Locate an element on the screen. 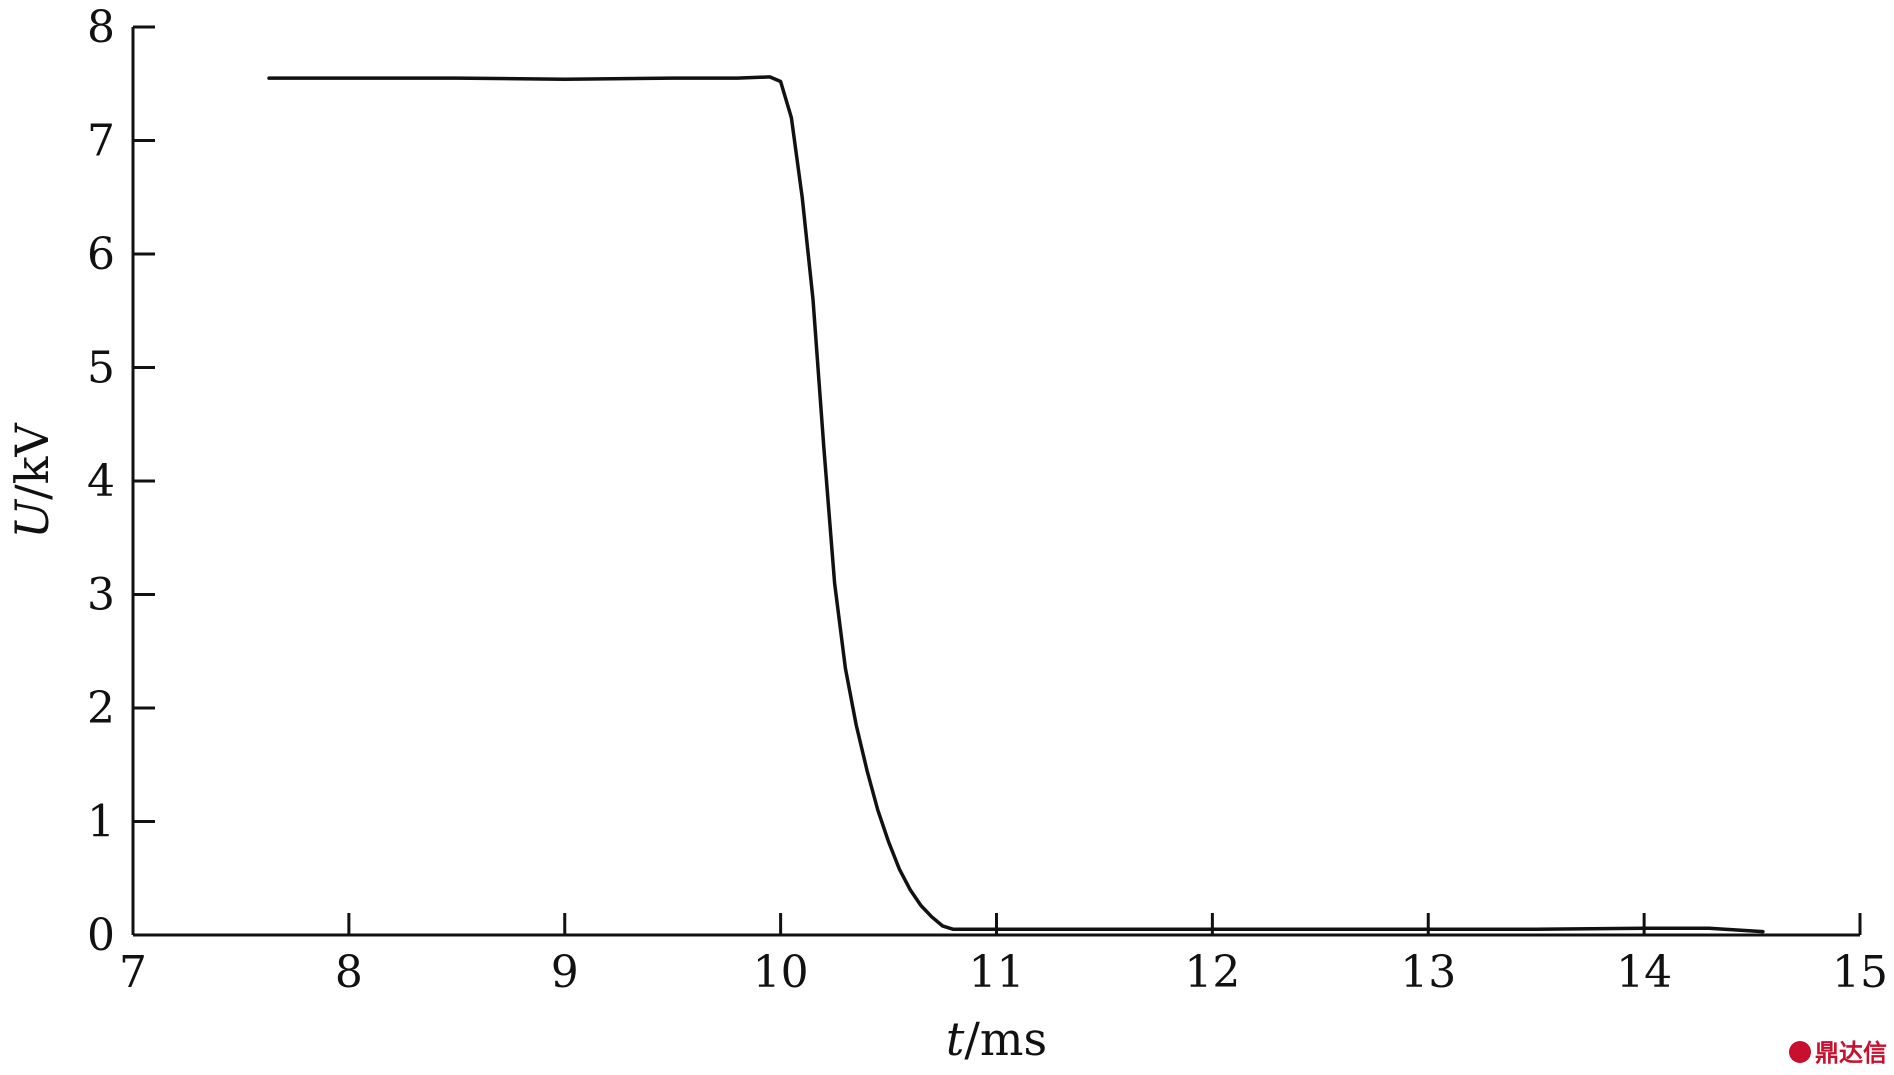 This screenshot has width=1894, height=1075. x-tick-label: 11 is located at coordinates (997, 972).